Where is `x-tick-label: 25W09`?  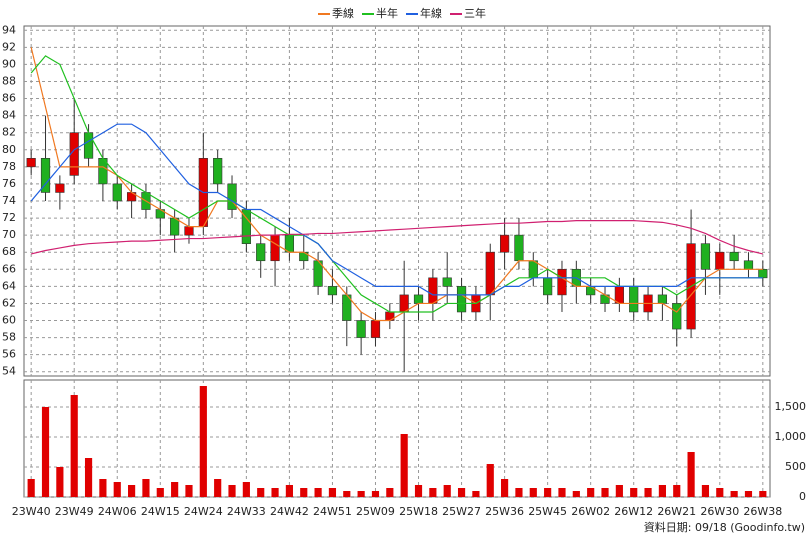
x-tick-label: 25W09 is located at coordinates (375, 511).